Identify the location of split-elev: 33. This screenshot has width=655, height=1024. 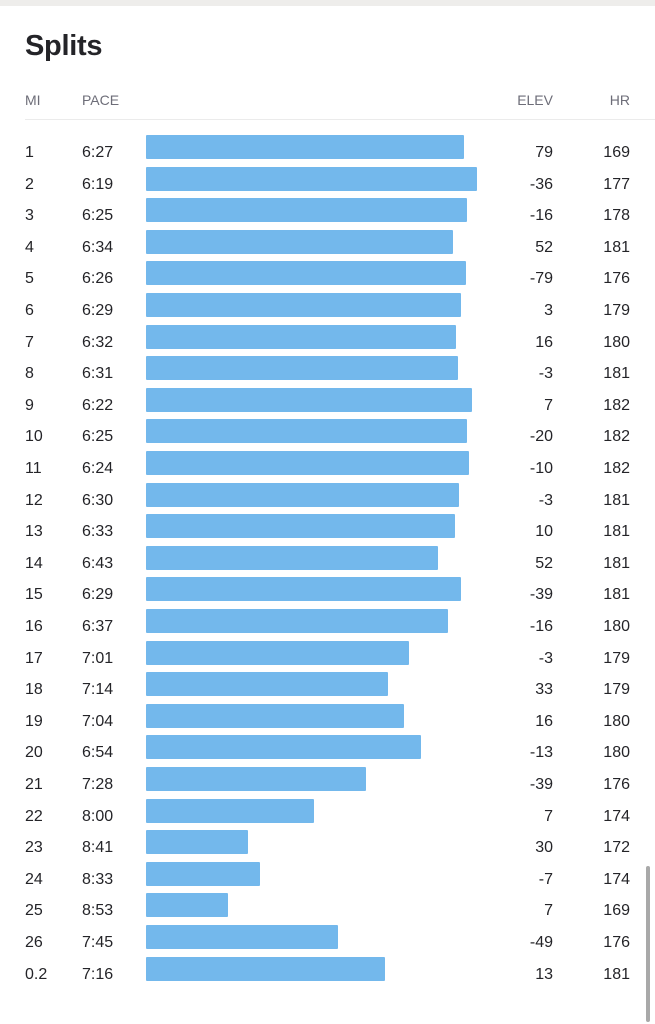
(544, 690).